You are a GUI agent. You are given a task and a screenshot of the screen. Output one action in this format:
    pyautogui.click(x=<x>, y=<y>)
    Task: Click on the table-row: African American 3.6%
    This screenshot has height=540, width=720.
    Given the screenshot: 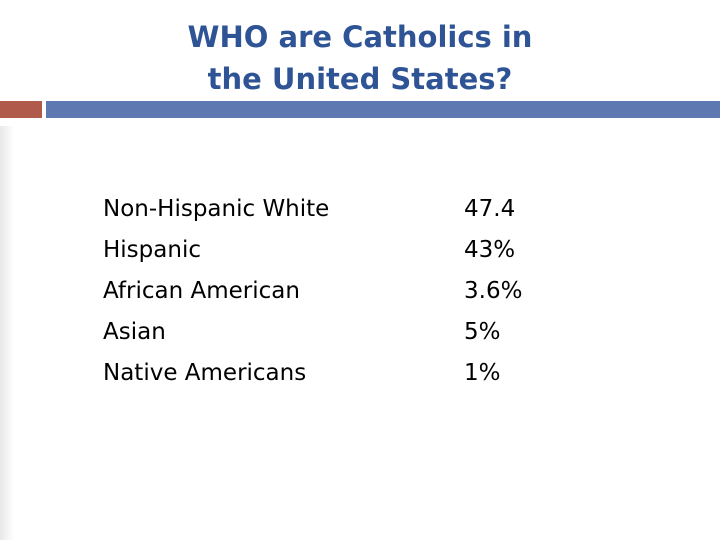 What is the action you would take?
    pyautogui.click(x=343, y=291)
    